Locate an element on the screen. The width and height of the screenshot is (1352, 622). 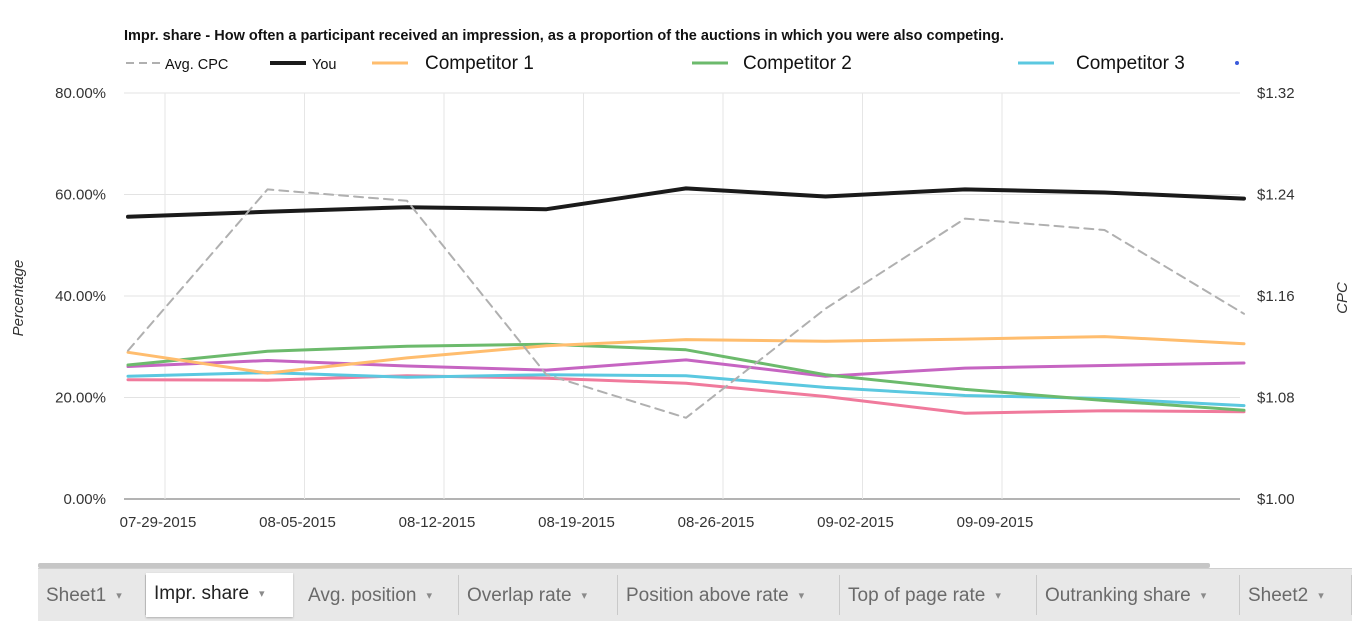
x-tick-label: 08-26-2015 is located at coordinates (716, 522).